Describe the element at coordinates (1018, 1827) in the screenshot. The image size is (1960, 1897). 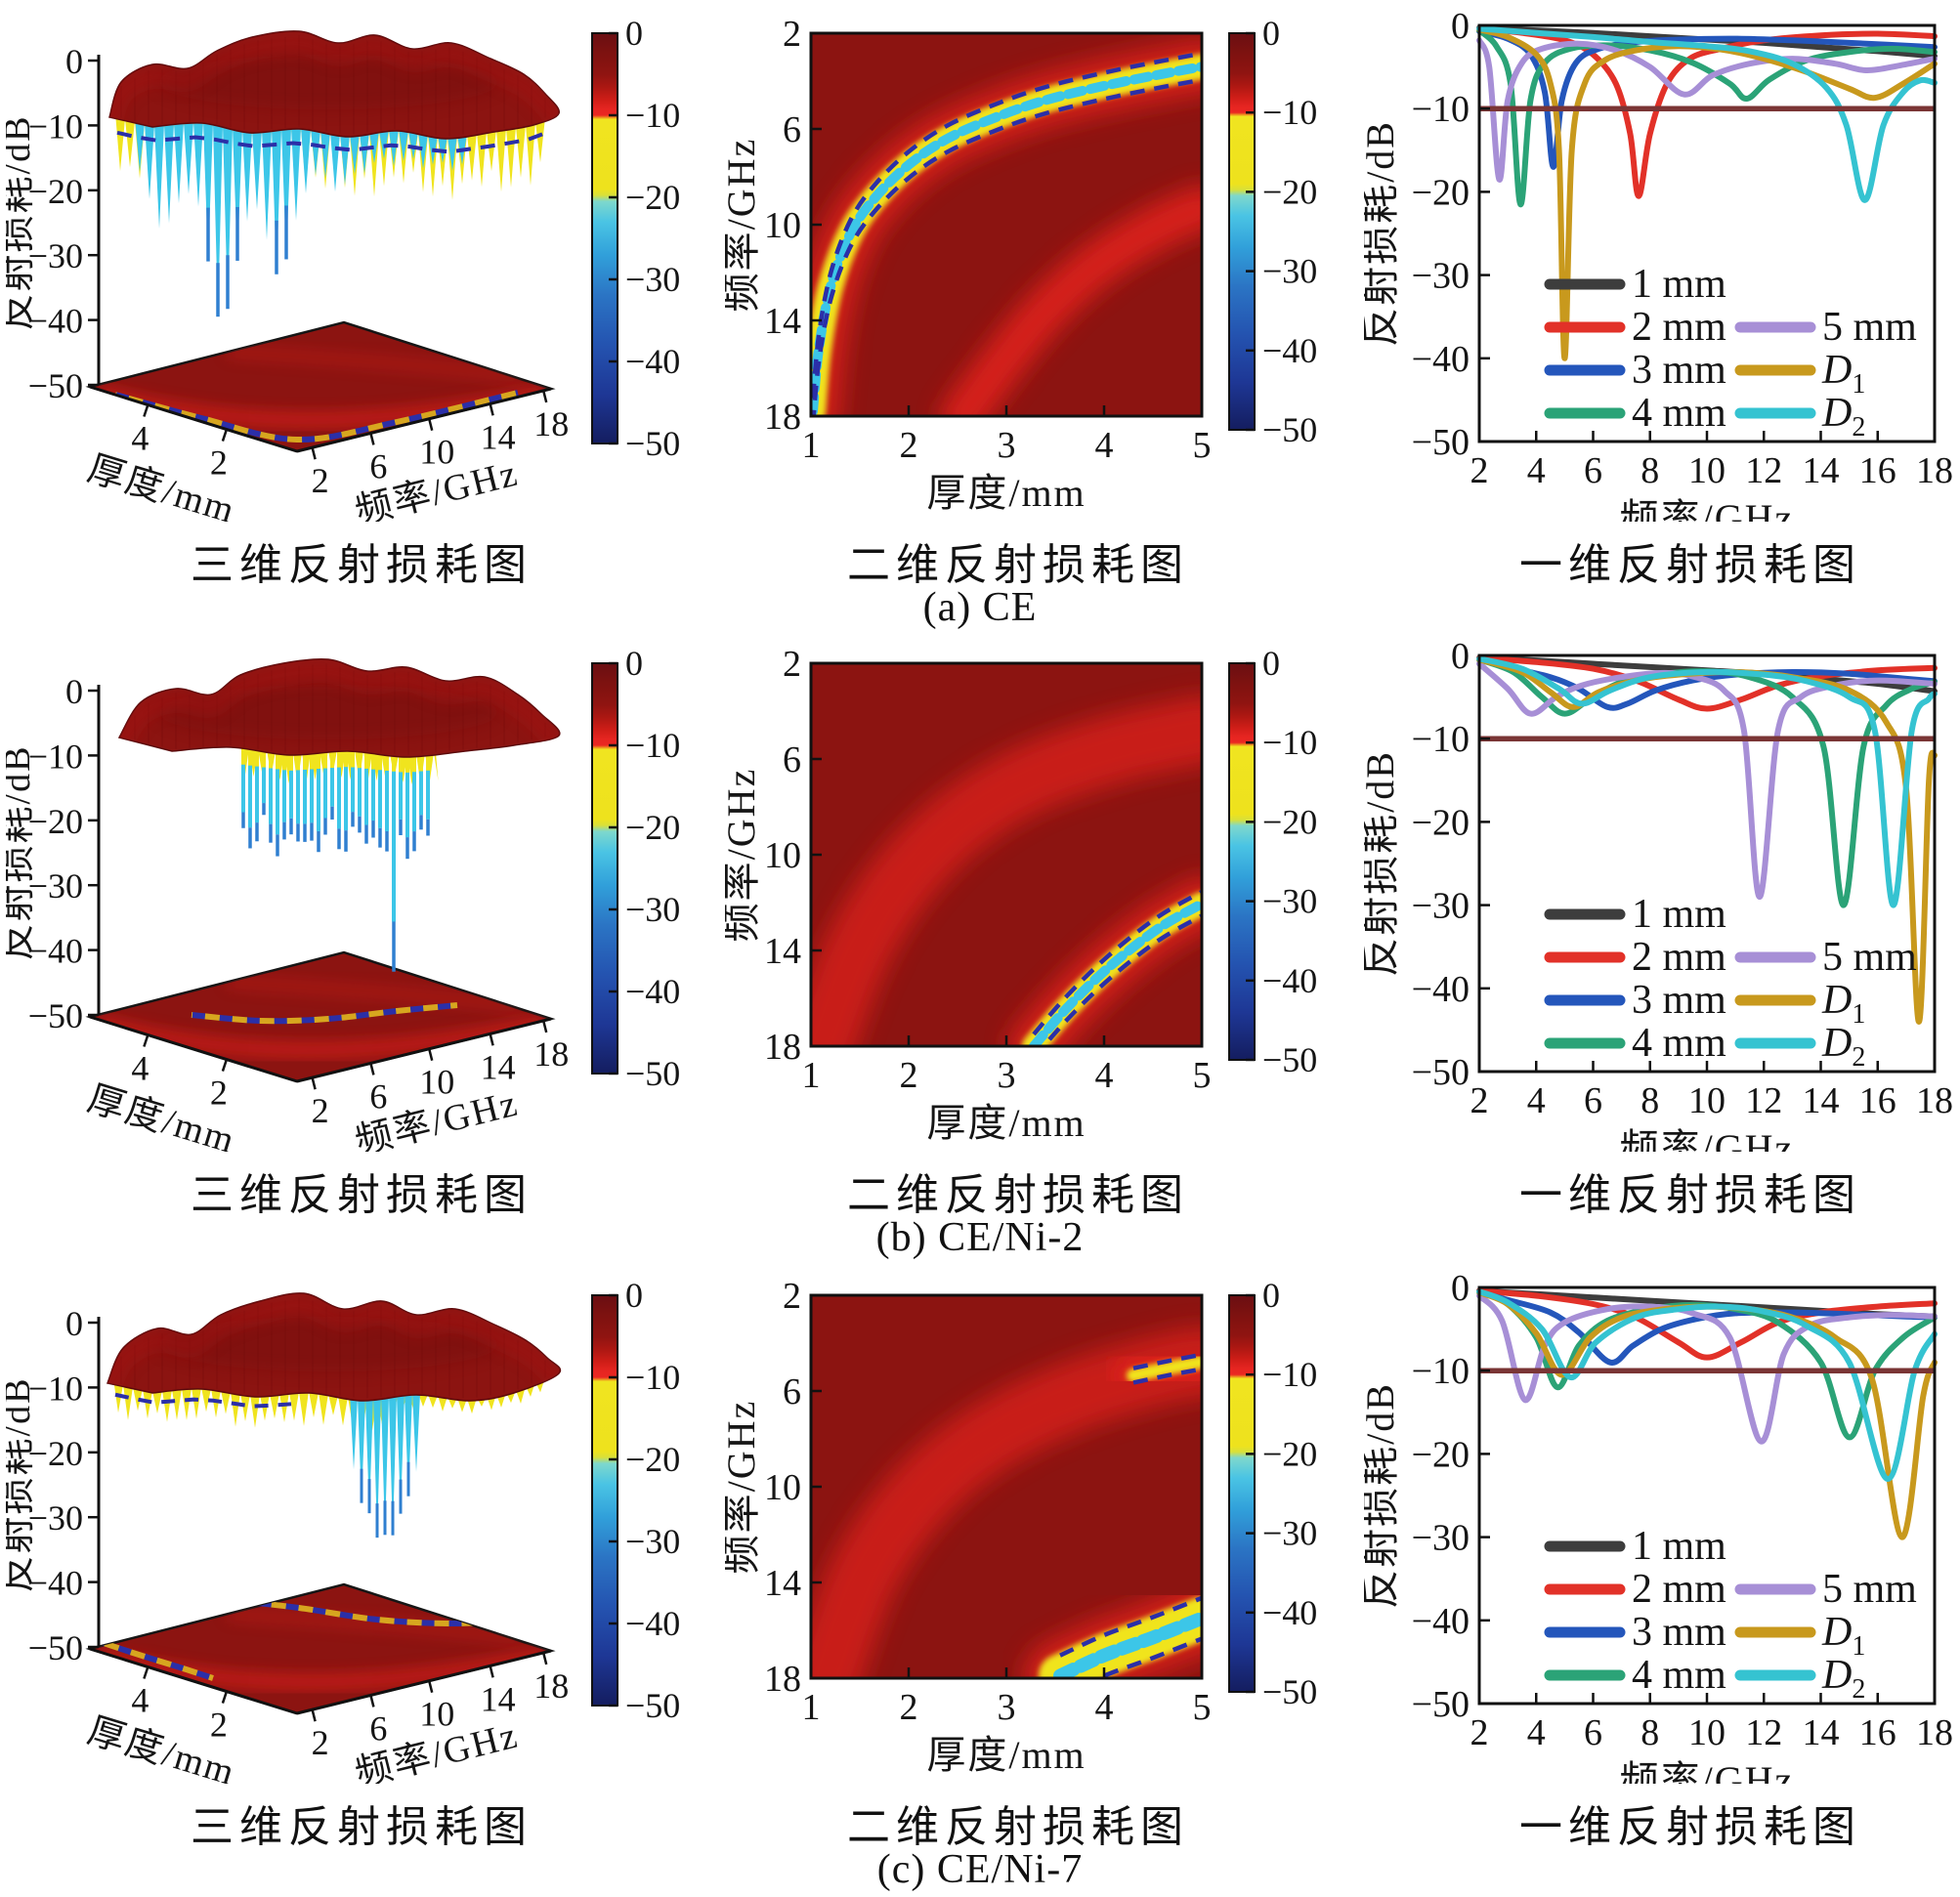
I see `caption-2d-c: 二维反射损耗图` at that location.